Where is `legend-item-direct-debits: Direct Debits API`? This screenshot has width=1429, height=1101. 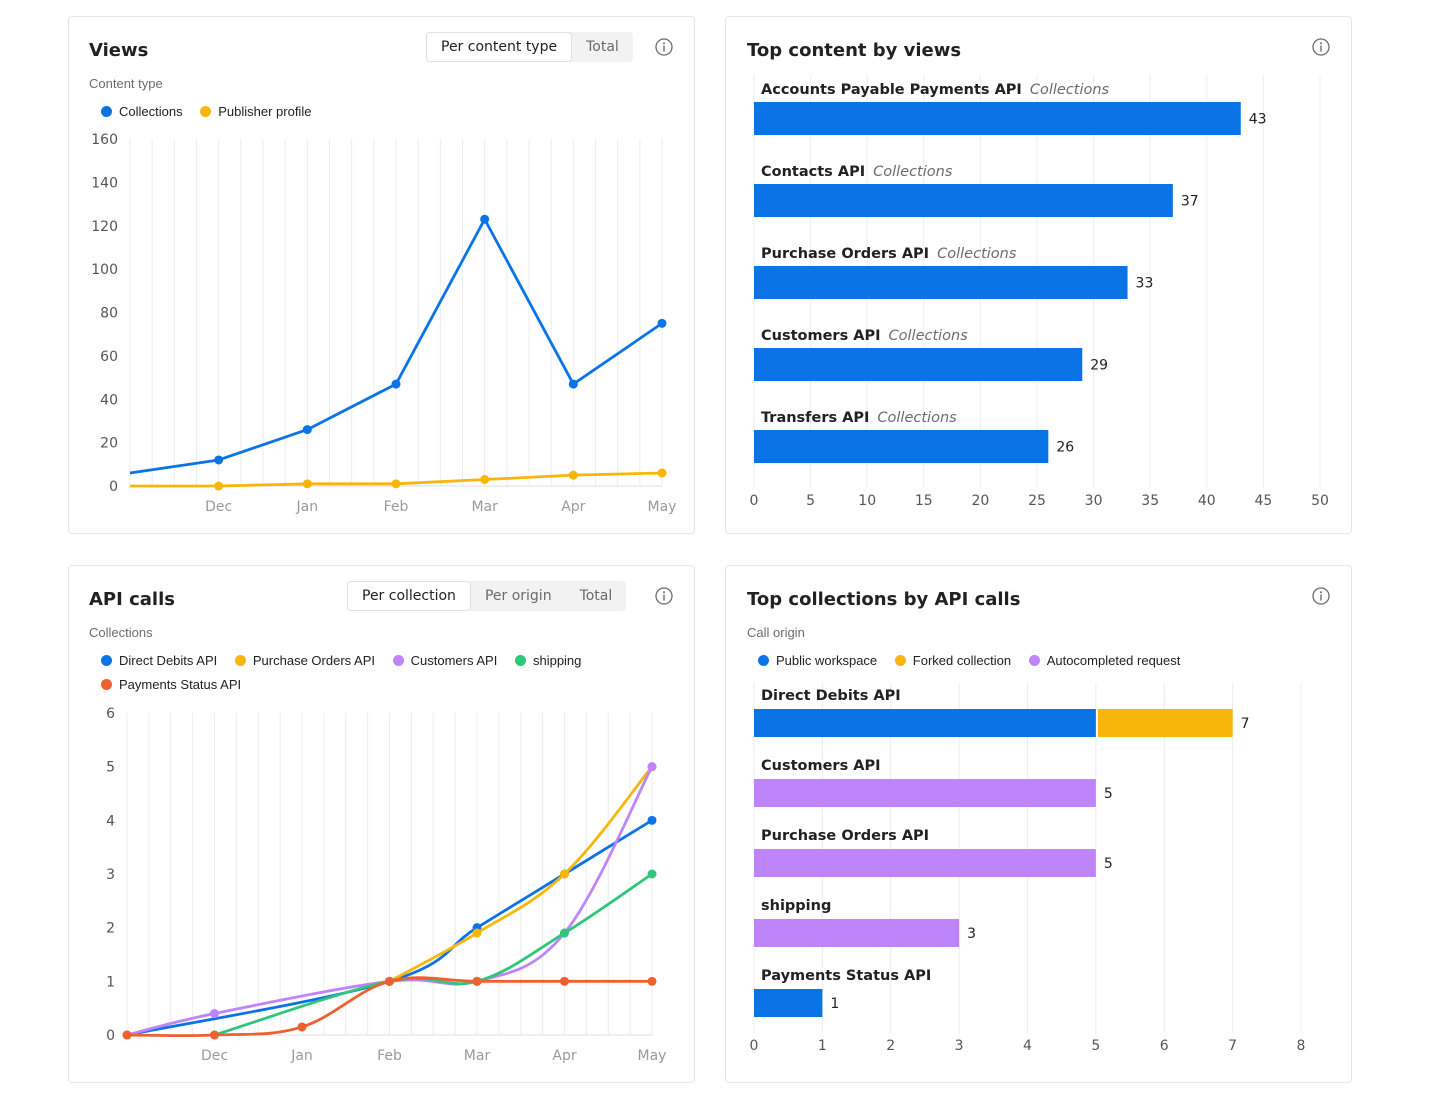 legend-item-direct-debits: Direct Debits API is located at coordinates (159, 660).